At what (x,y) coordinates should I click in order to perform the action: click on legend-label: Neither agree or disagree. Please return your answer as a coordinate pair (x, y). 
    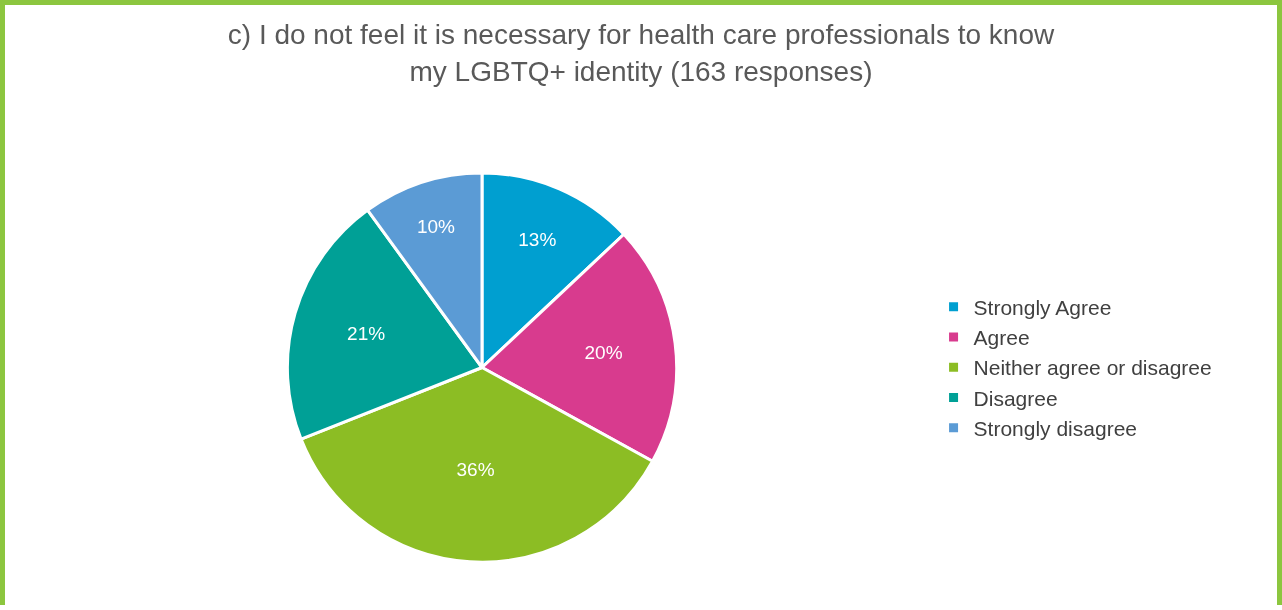
    Looking at the image, I should click on (1092, 368).